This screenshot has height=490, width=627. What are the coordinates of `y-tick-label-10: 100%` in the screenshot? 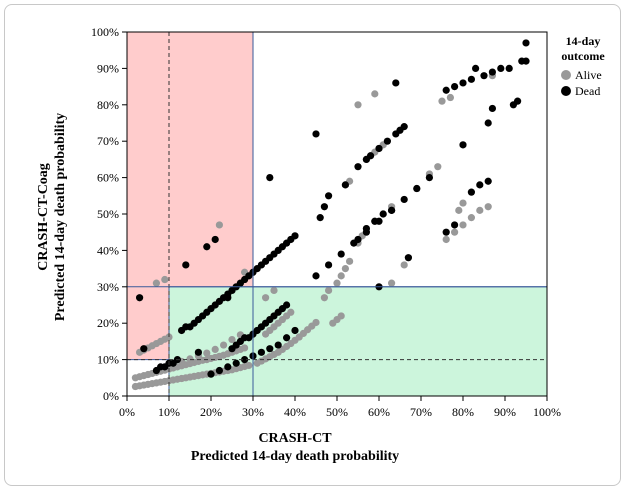 It's located at (105, 32).